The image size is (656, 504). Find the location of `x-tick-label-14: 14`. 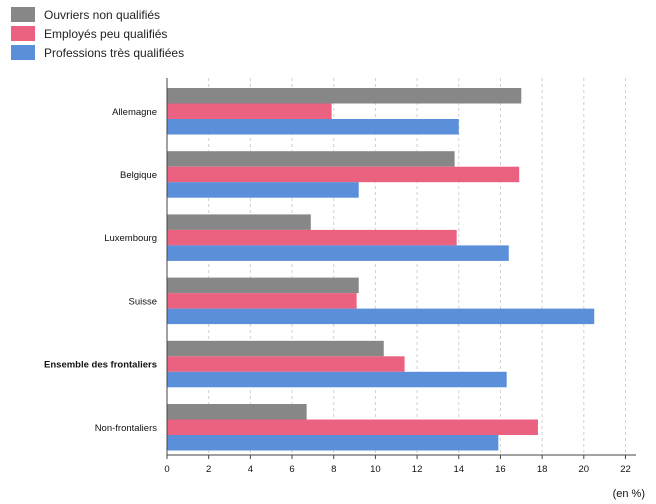

x-tick-label-14: 14 is located at coordinates (458, 469).